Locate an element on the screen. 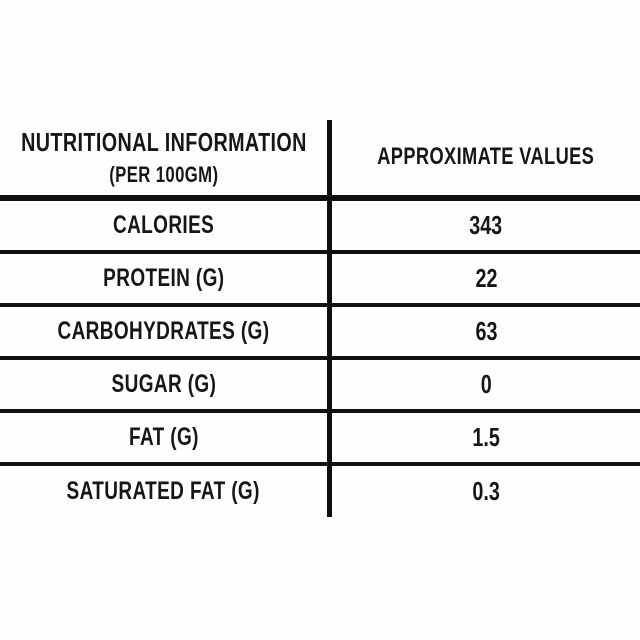 The image size is (640, 640). table-row-fat: FAT (G) 1.5 is located at coordinates (320, 439).